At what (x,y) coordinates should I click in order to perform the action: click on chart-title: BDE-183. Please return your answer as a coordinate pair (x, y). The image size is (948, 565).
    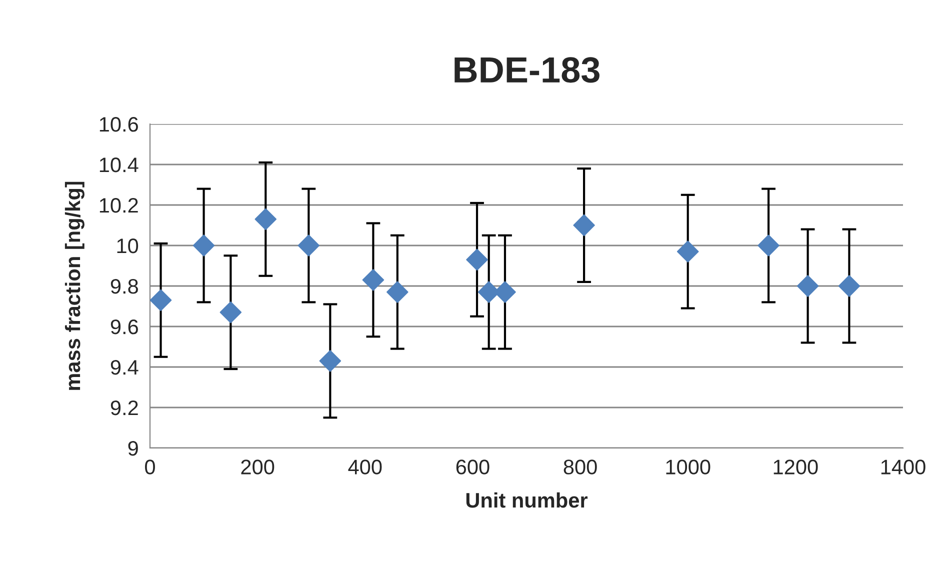
    Looking at the image, I should click on (527, 70).